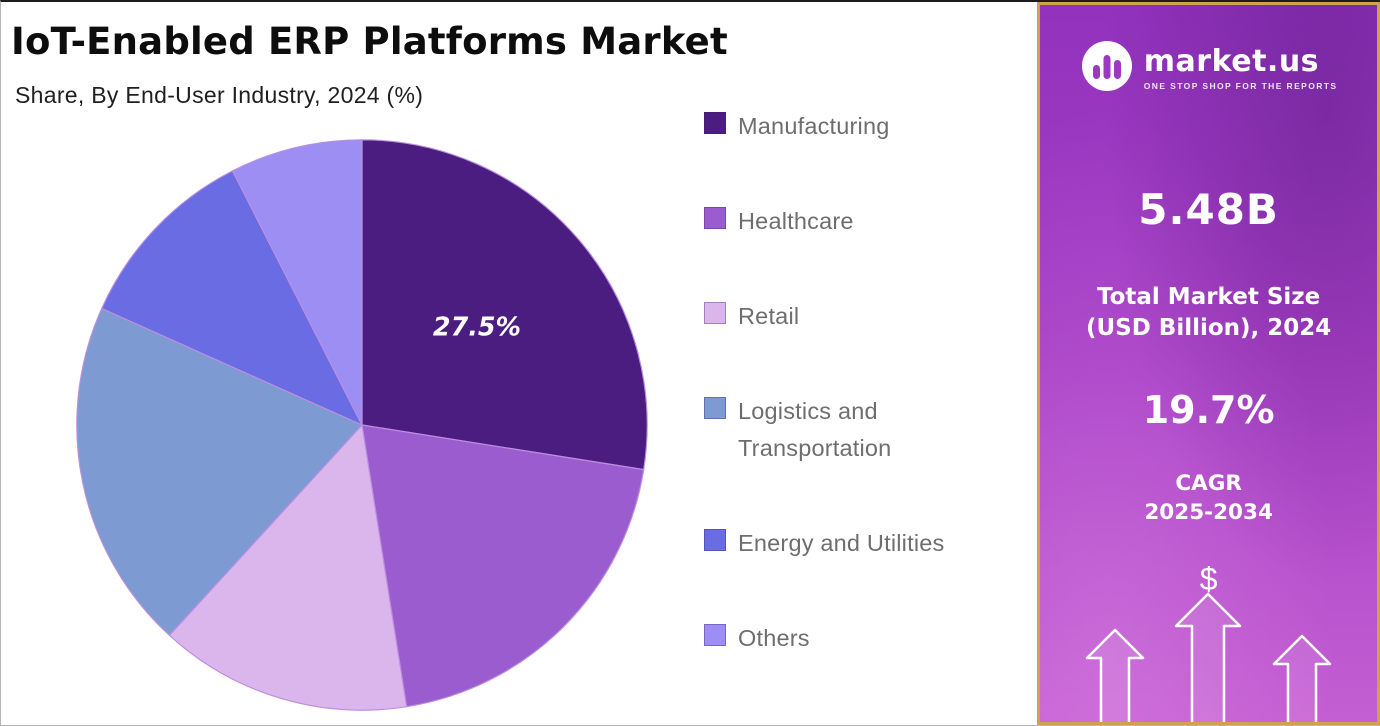  What do you see at coordinates (1208, 483) in the screenshot?
I see `cagr-label-line1: CAGR` at bounding box center [1208, 483].